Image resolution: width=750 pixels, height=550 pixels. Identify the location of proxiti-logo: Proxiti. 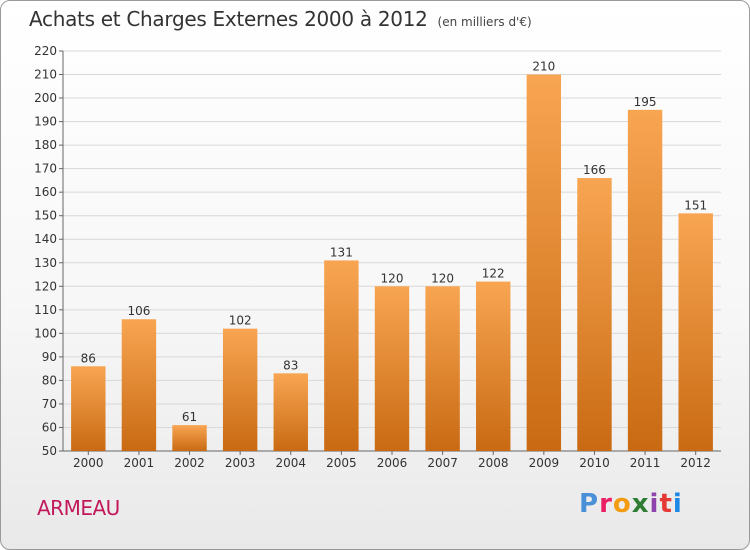
(631, 504).